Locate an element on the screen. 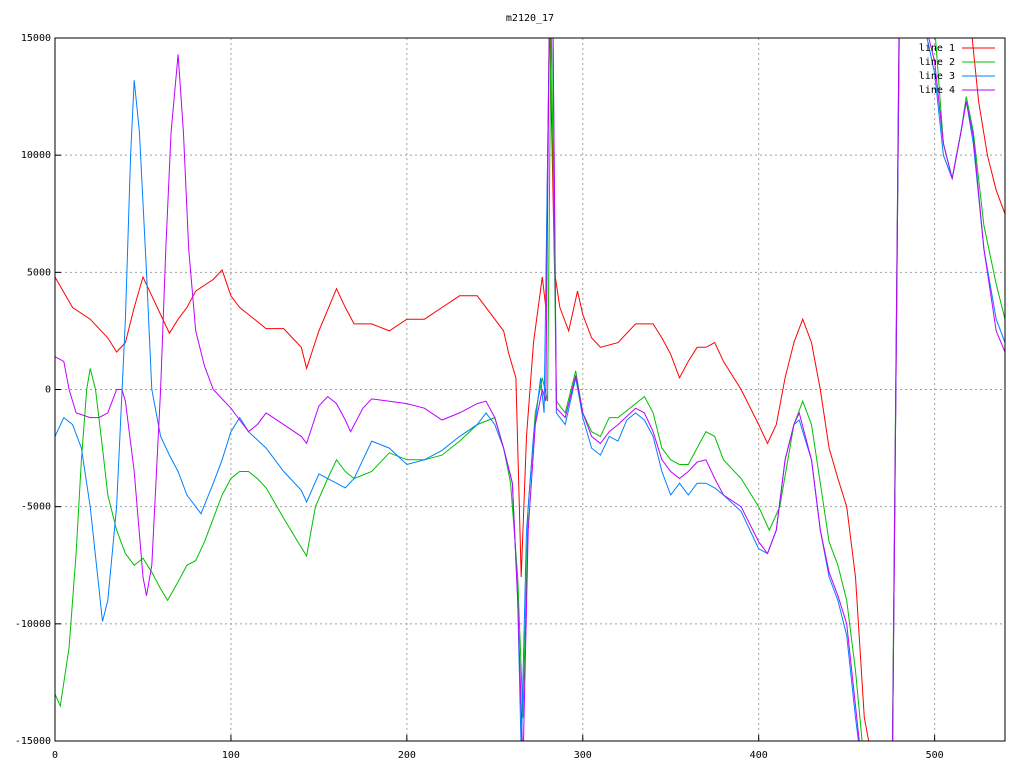  x-tick-label: 400 is located at coordinates (759, 755).